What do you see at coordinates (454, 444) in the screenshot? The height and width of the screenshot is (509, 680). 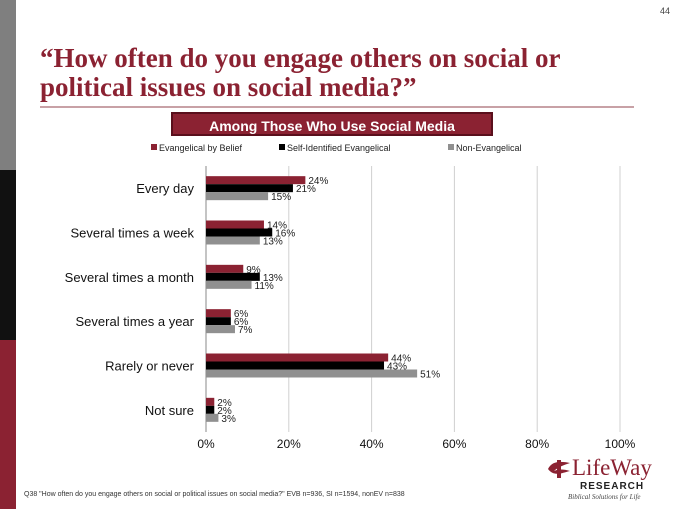 I see `x-tick-label: 60%` at bounding box center [454, 444].